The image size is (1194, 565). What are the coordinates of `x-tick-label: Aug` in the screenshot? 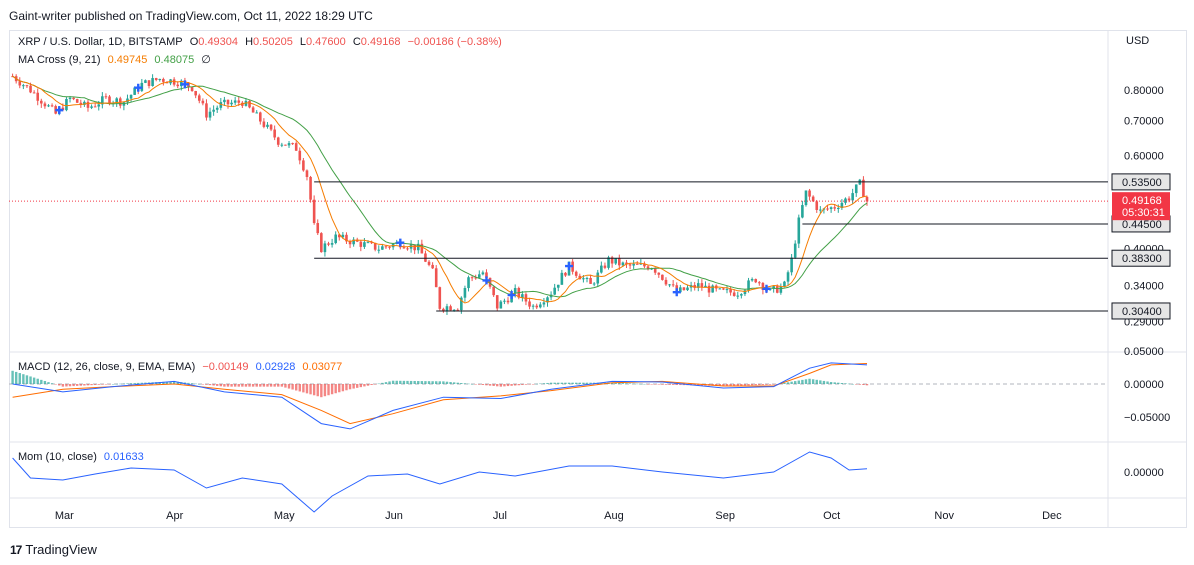 It's located at (614, 516).